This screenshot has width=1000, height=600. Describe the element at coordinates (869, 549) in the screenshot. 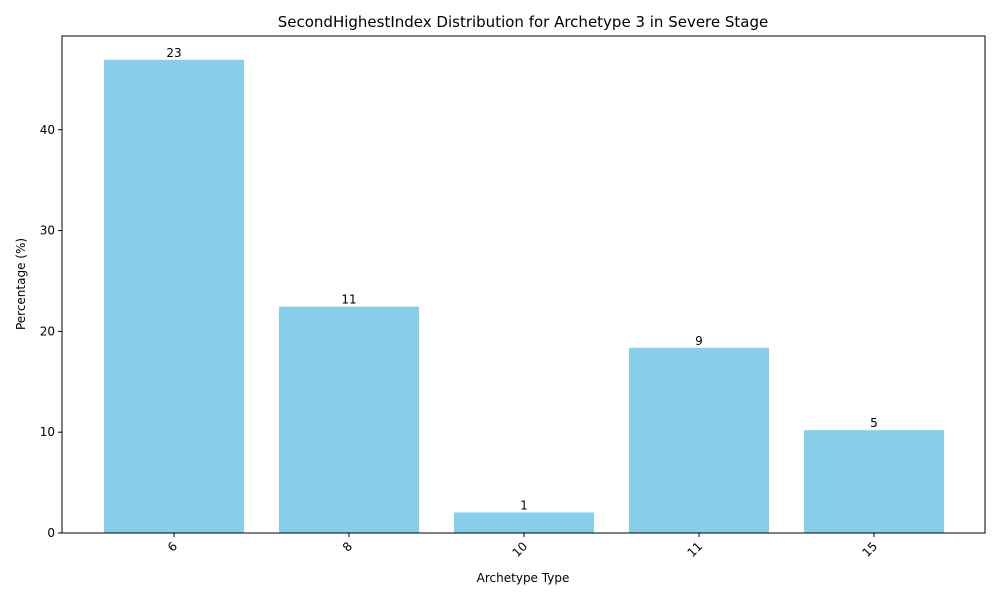

I see `x-tick-label-15: 15` at that location.